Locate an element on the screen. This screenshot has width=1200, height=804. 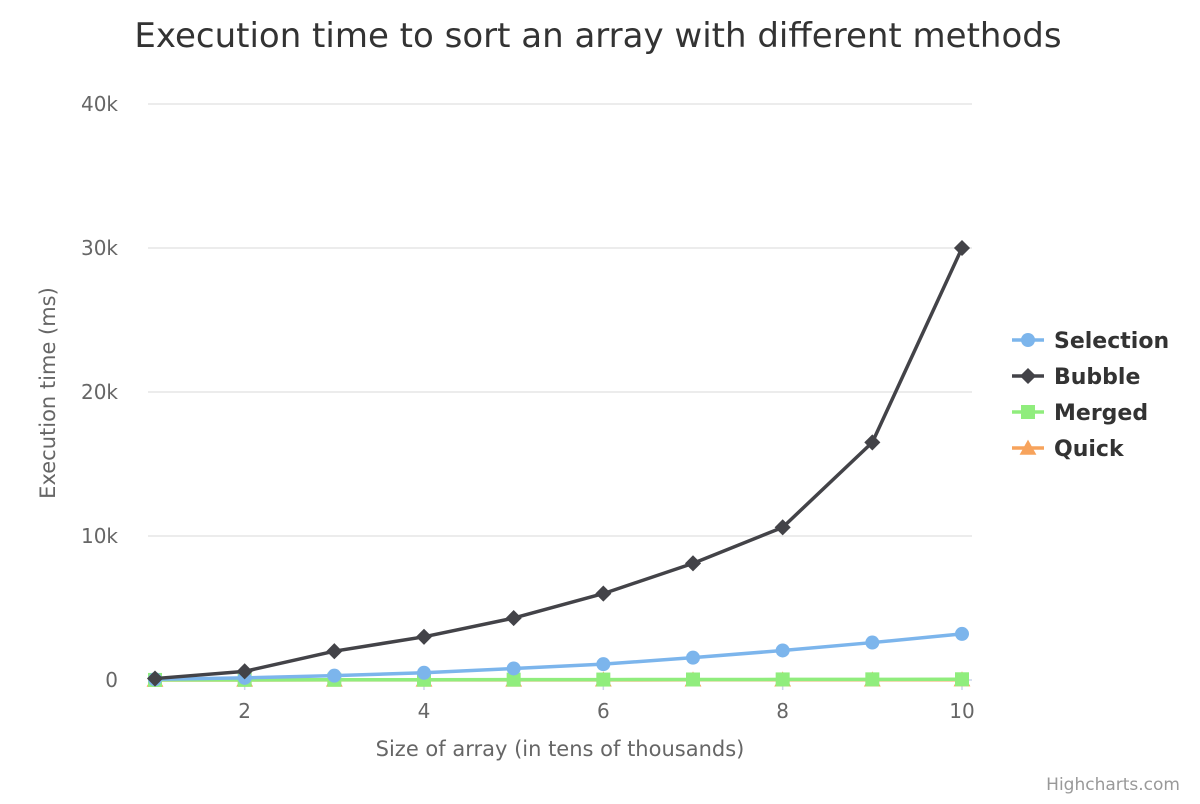
y-tick-label: 20k is located at coordinates (99, 392).